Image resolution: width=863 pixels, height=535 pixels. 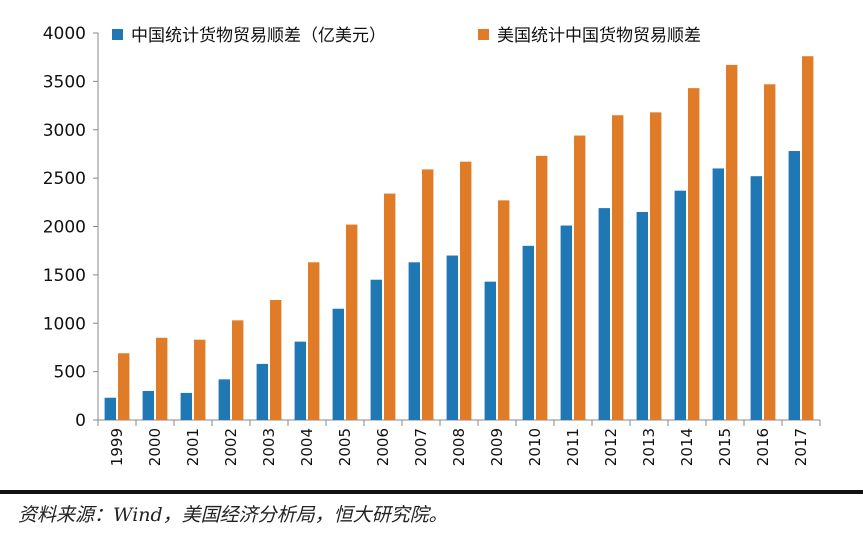 I want to click on x-tick-label: 2007, so click(x=421, y=447).